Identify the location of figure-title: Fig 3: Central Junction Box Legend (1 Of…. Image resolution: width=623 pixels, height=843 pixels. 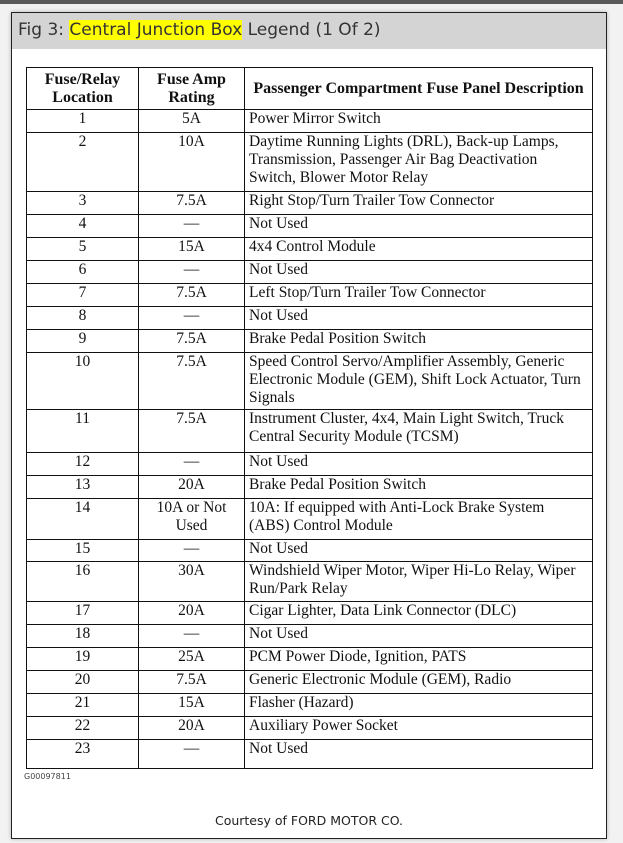
(199, 30).